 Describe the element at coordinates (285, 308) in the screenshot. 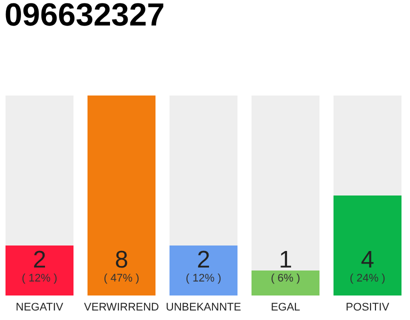

I see `x-tick-label: EGAL` at that location.